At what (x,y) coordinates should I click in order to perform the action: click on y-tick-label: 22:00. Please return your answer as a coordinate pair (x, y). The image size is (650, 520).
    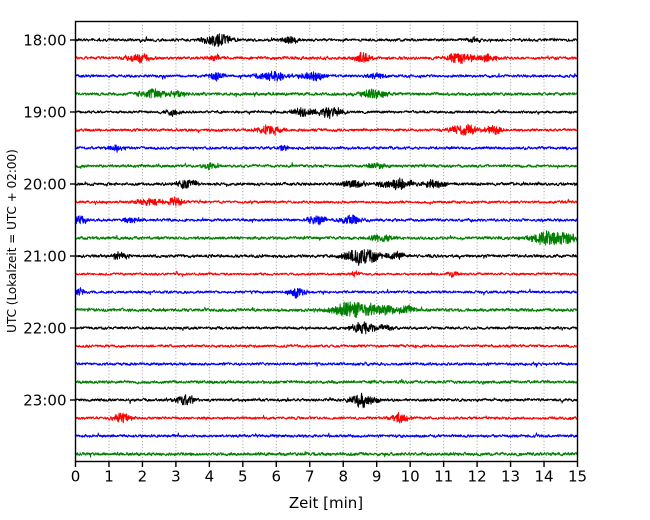
    Looking at the image, I should click on (44, 329).